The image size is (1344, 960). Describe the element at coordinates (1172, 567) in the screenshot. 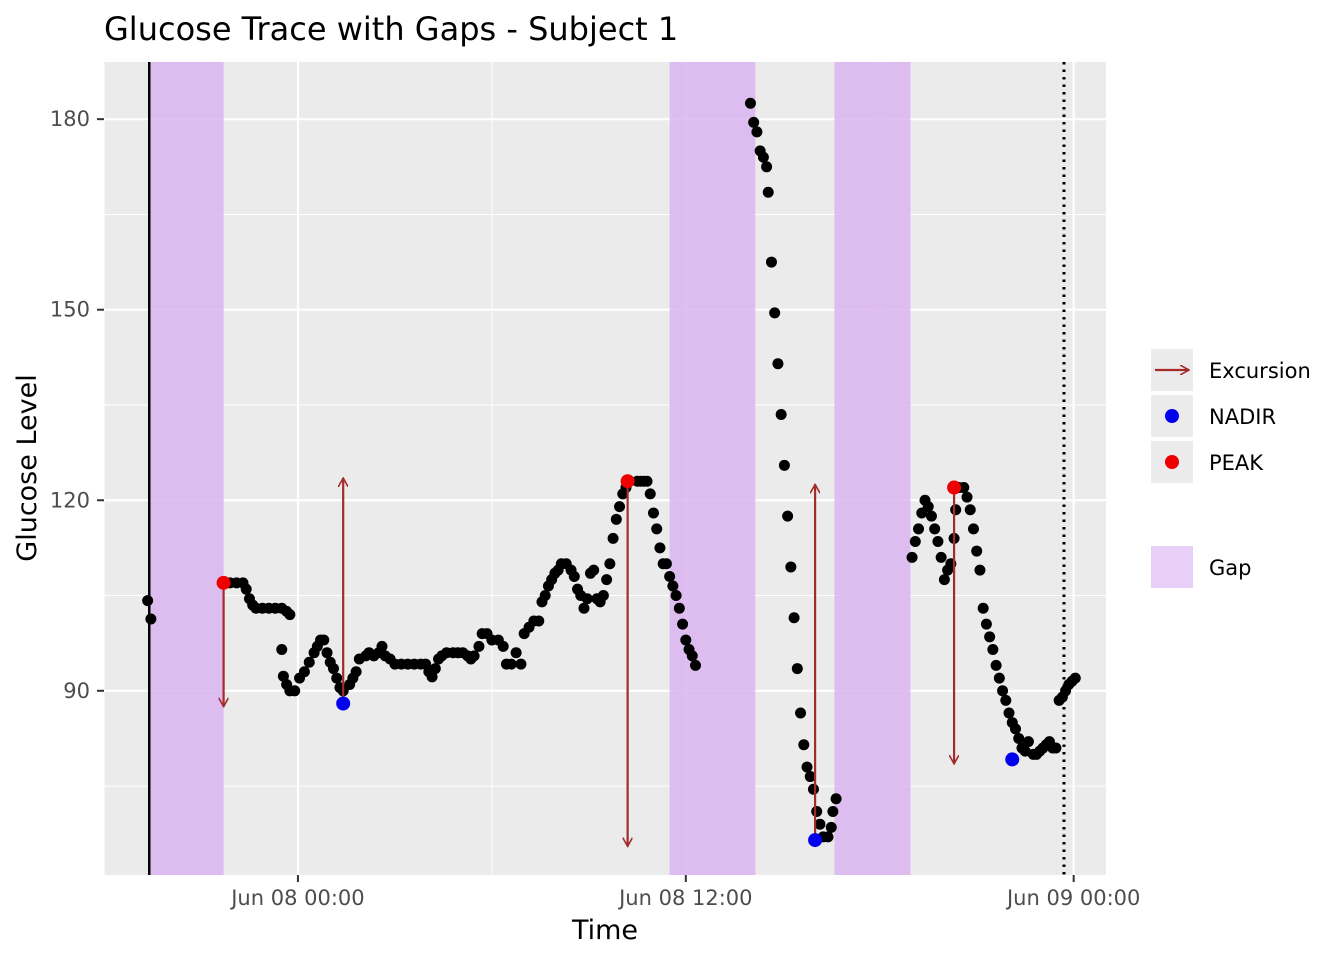

I see `legend-key-gap` at that location.